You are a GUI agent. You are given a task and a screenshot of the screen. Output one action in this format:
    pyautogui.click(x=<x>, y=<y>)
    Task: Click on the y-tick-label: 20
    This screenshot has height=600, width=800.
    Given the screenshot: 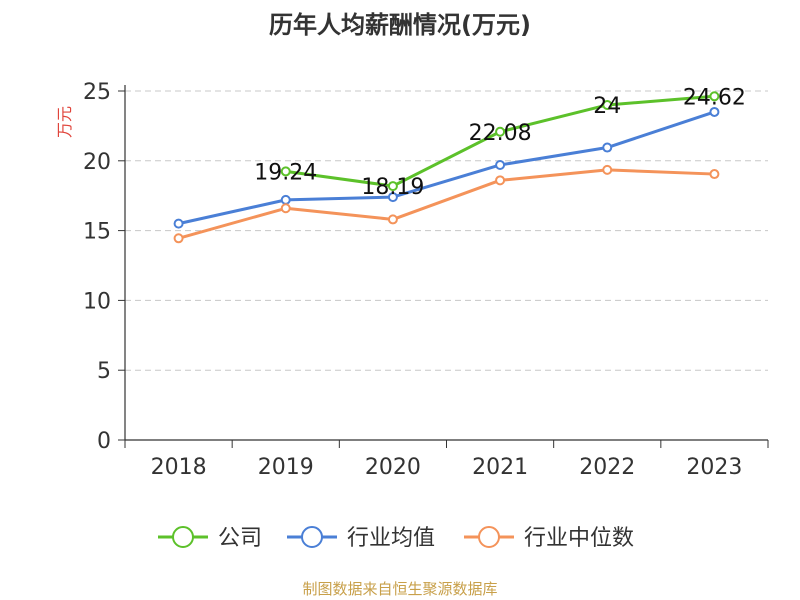 What is the action you would take?
    pyautogui.click(x=97, y=162)
    